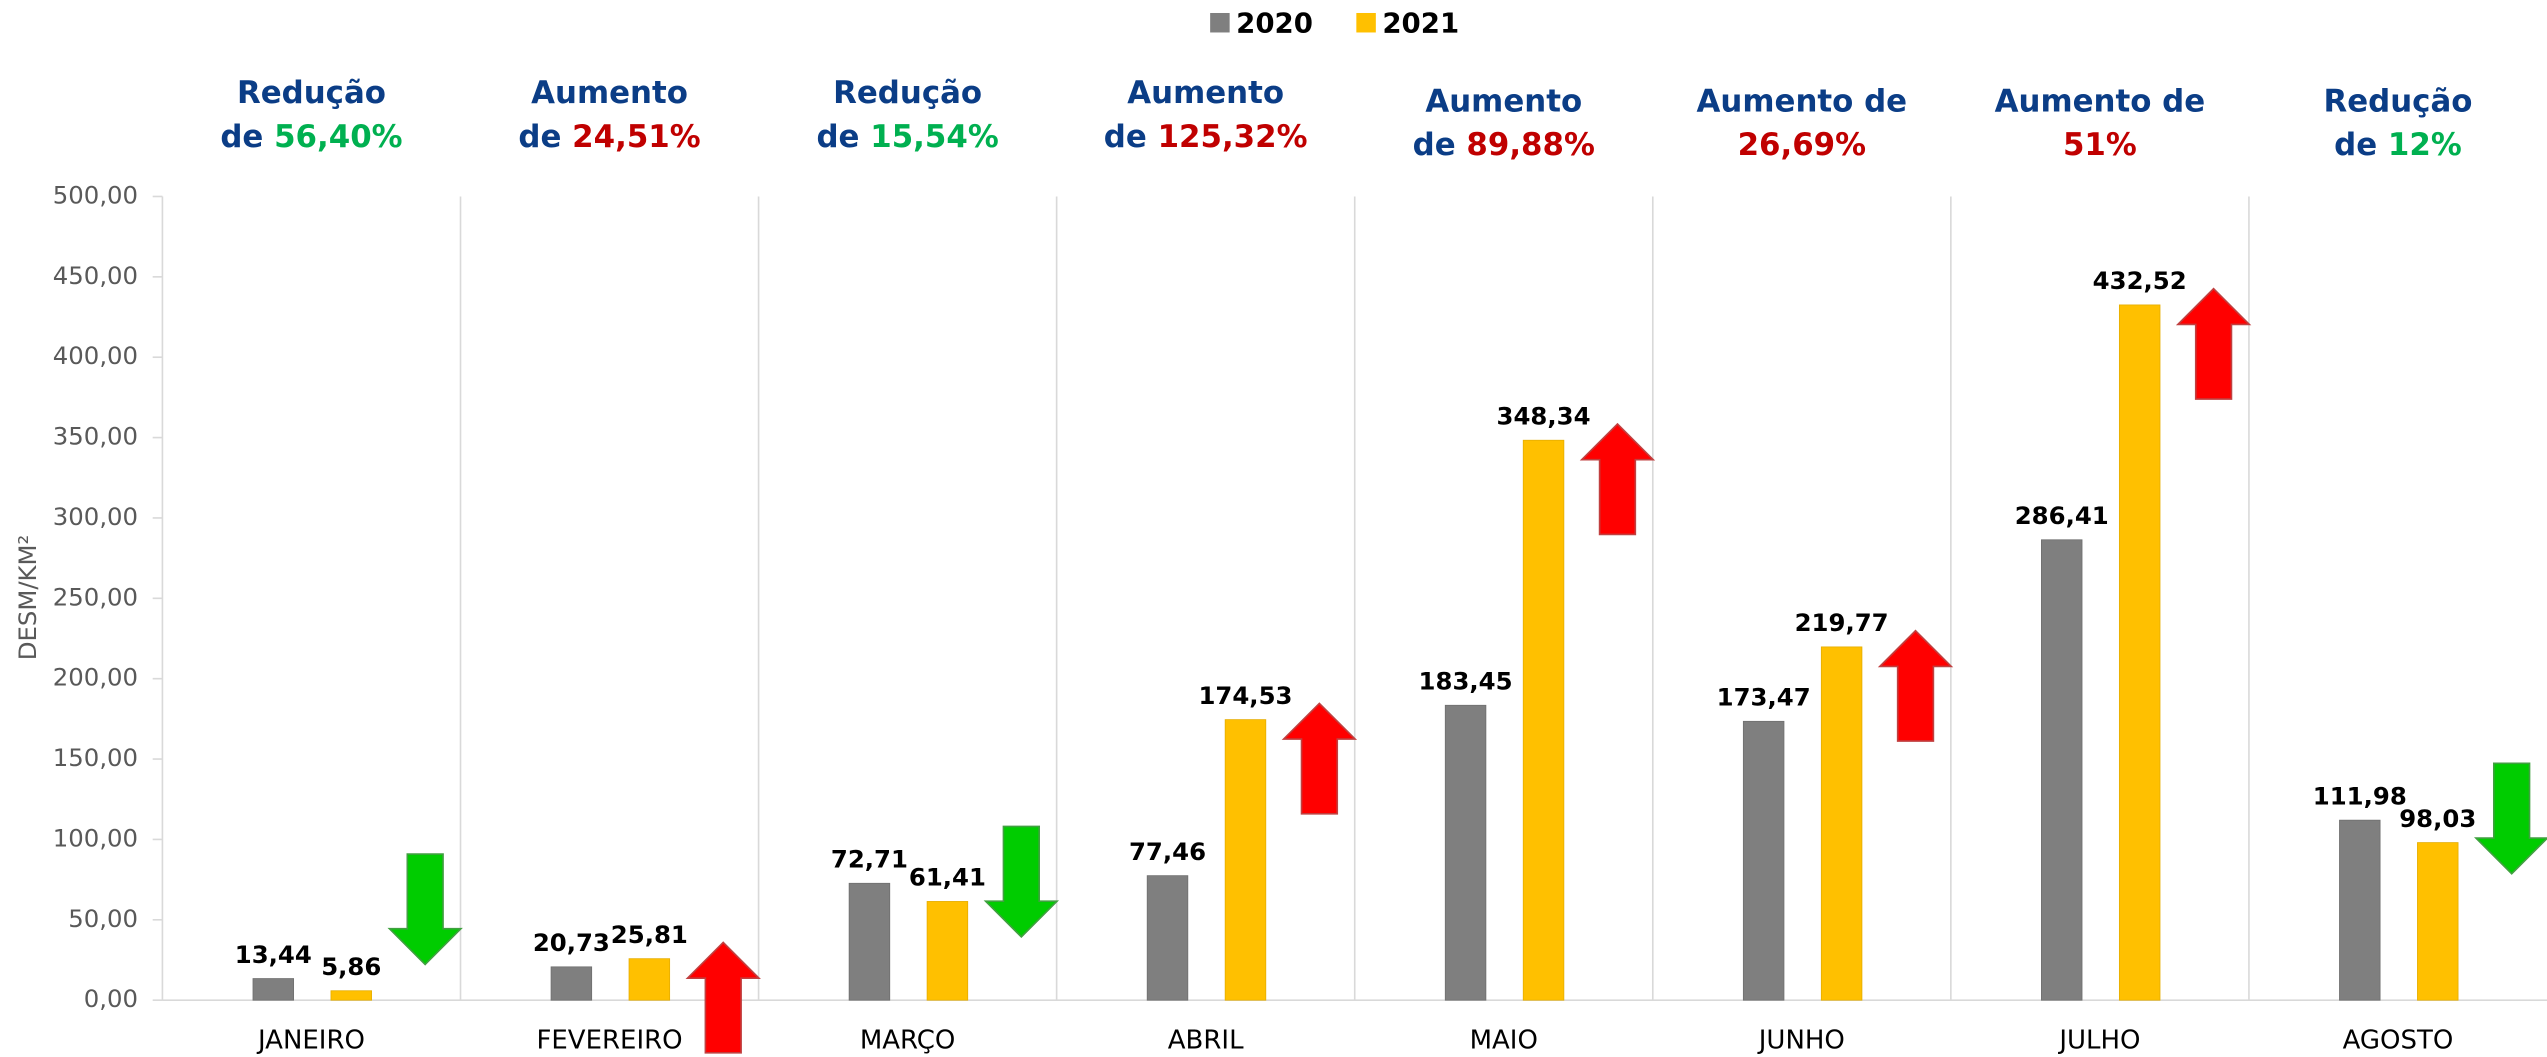 The width and height of the screenshot is (2547, 1057). I want to click on annotation: de 15,54%, so click(907, 137).